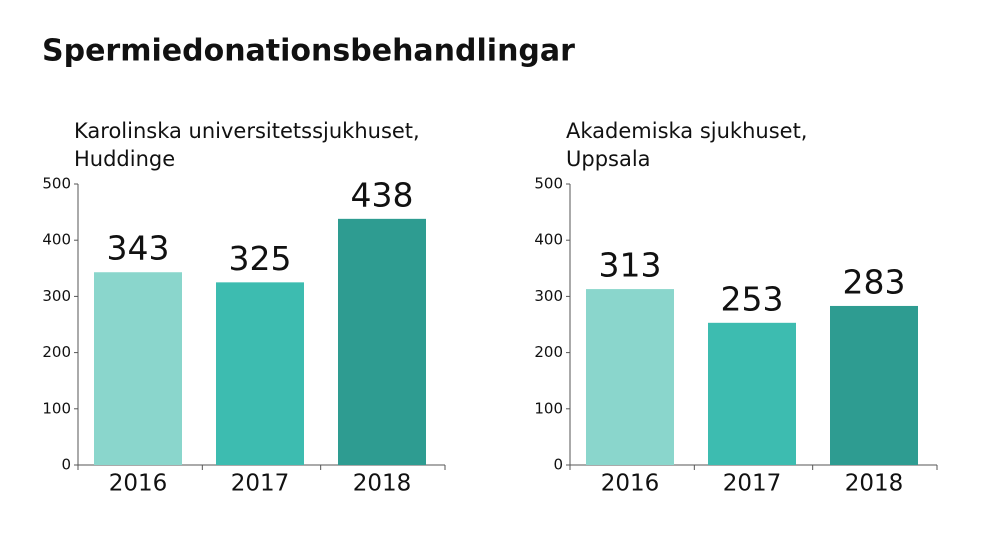  I want to click on chart-subtitle: Karolinska universitetssjukhuset,, so click(247, 131).